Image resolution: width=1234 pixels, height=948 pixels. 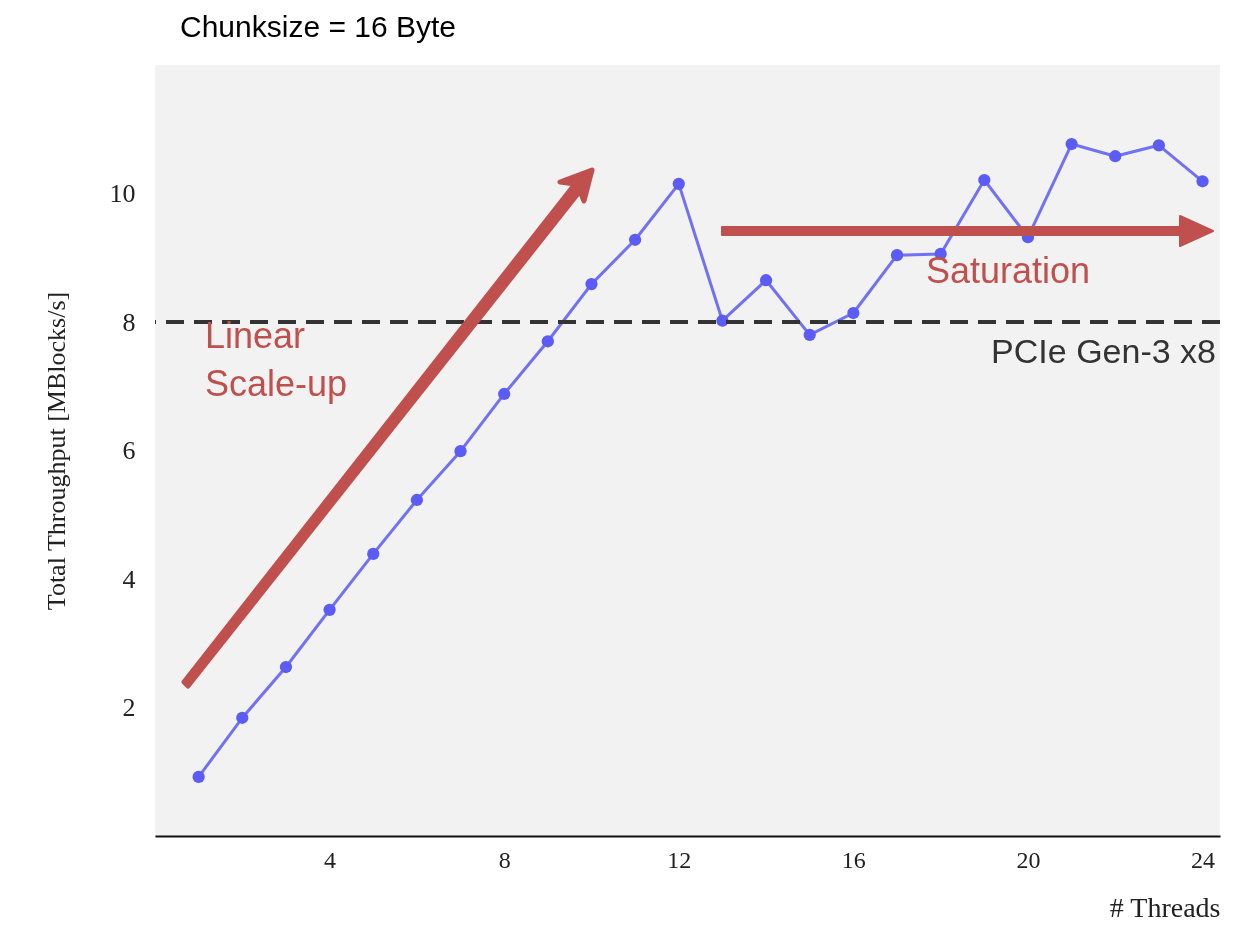 I want to click on ref-line-label: PCIe Gen-3 x8, so click(x=1103, y=351).